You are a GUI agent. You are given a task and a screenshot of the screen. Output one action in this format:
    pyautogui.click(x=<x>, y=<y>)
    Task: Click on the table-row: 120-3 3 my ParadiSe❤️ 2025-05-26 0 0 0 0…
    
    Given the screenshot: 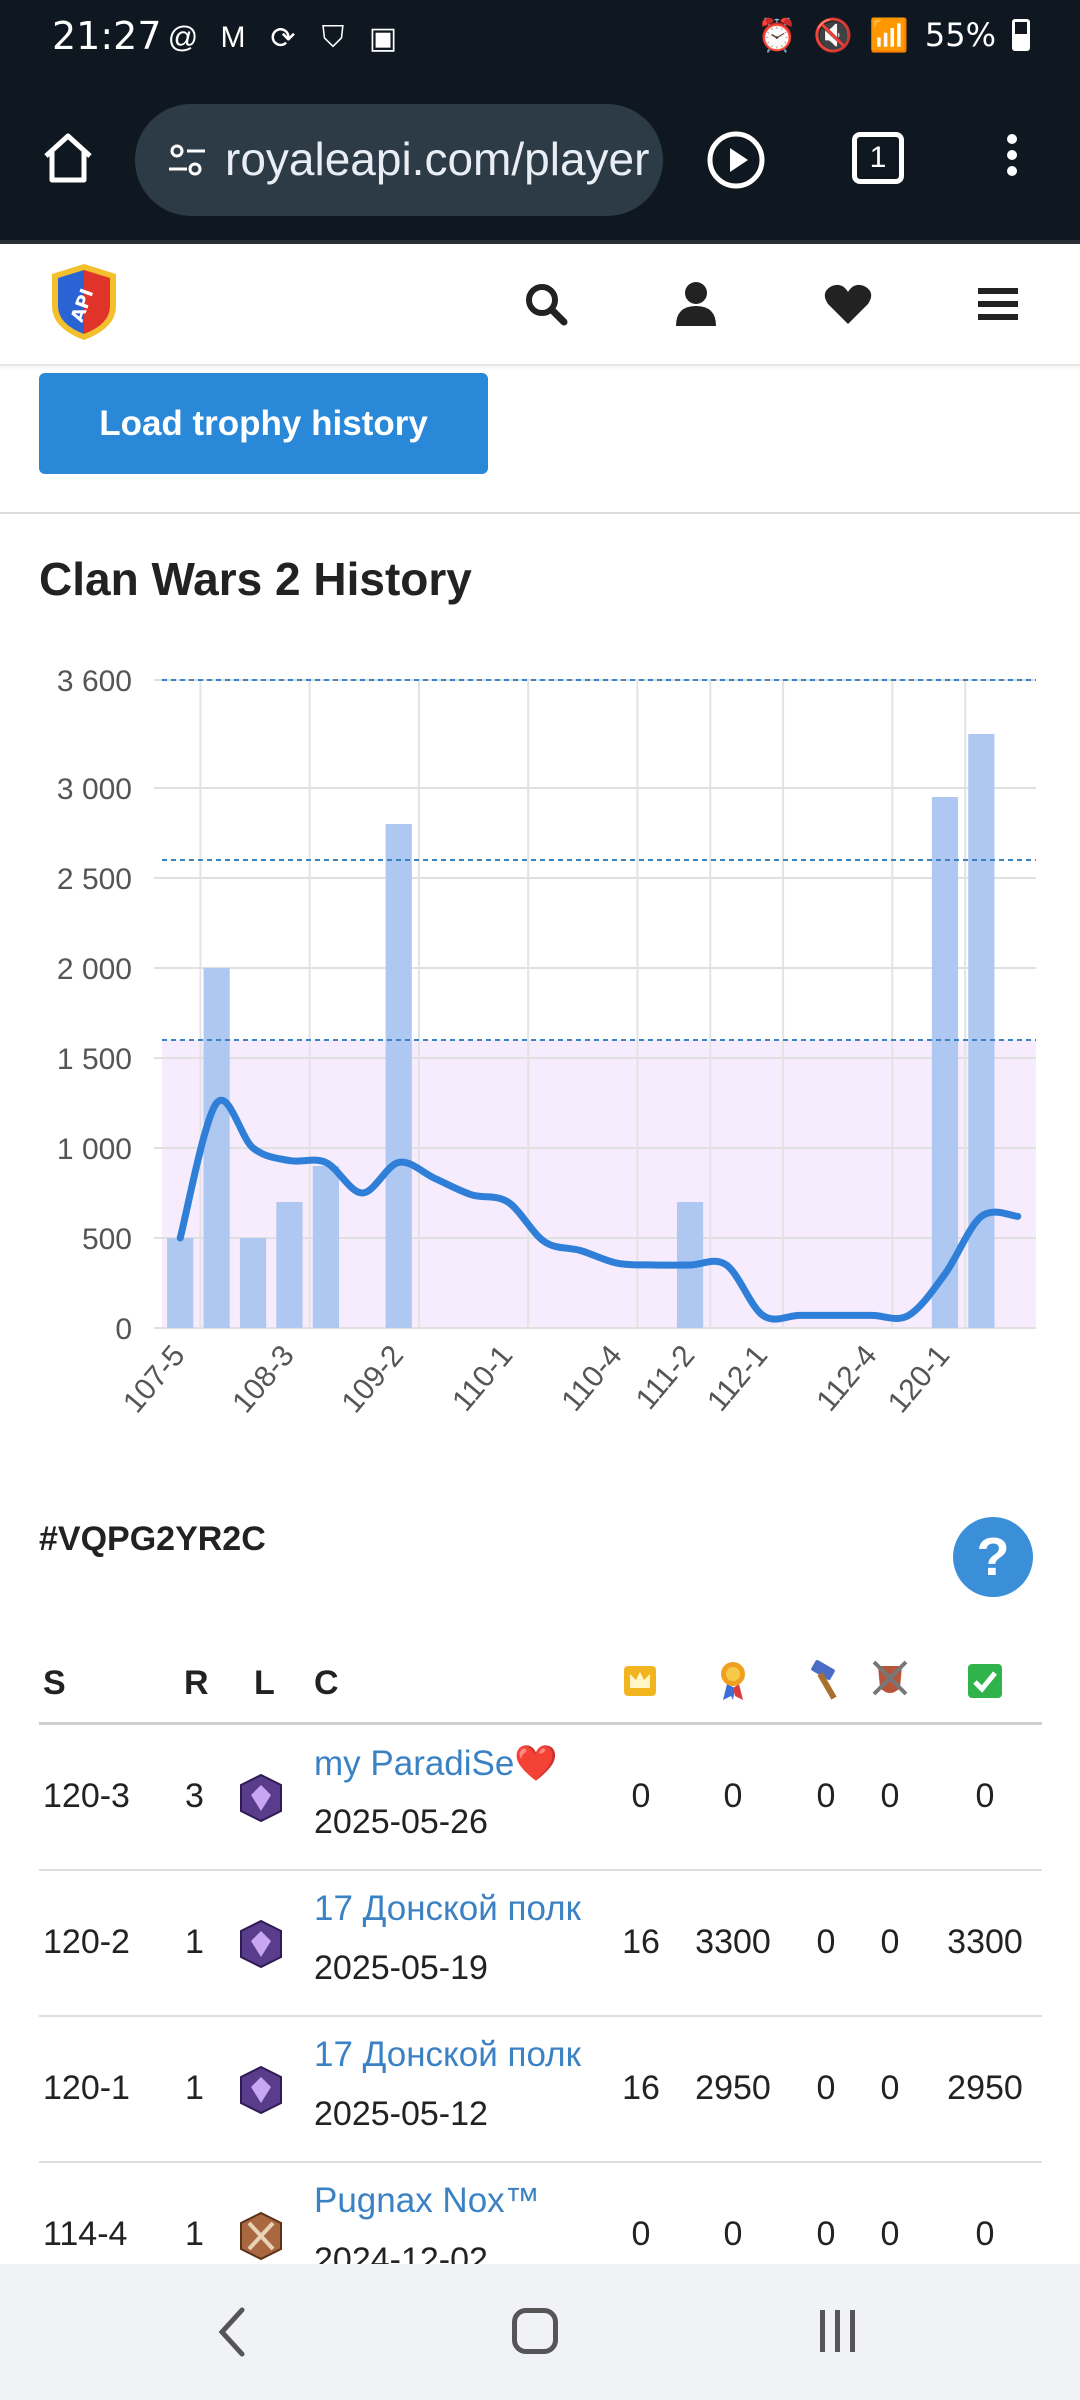 What is the action you would take?
    pyautogui.click(x=540, y=1798)
    